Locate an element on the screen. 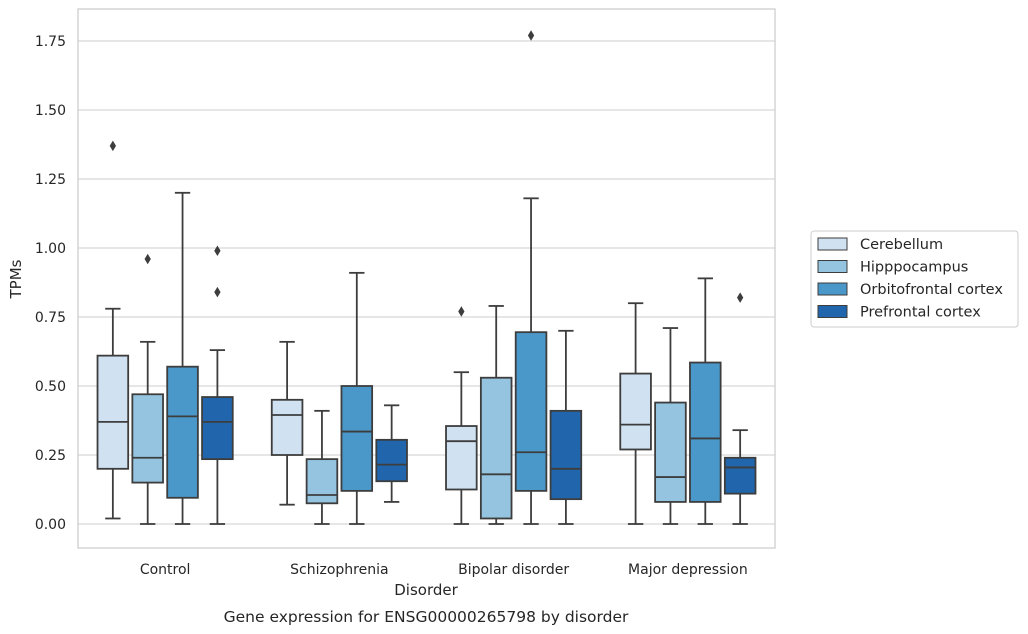  legend-frame is located at coordinates (914, 279).